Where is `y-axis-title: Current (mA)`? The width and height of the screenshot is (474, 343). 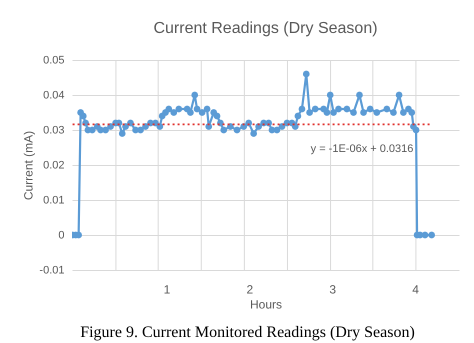 y-axis-title: Current (mA) is located at coordinates (28, 165).